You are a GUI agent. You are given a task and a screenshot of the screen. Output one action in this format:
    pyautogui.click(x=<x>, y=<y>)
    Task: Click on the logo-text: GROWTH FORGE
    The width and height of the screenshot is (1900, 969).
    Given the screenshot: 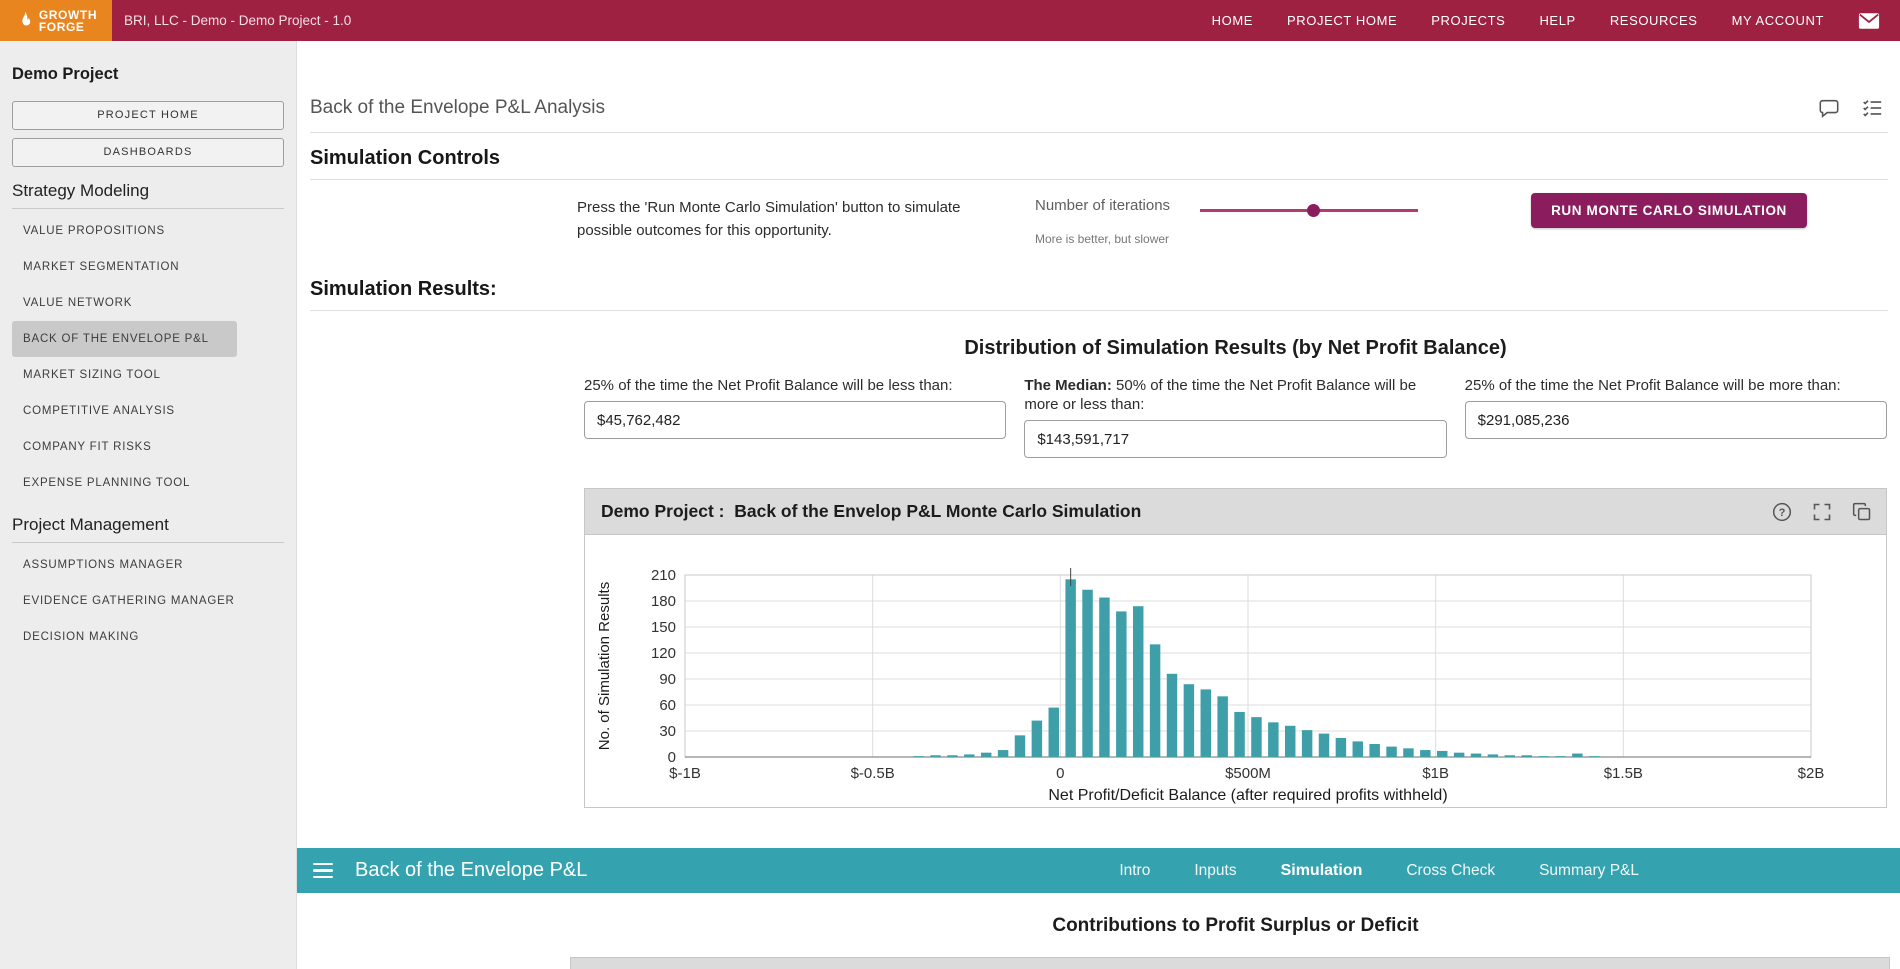 What is the action you would take?
    pyautogui.click(x=68, y=21)
    